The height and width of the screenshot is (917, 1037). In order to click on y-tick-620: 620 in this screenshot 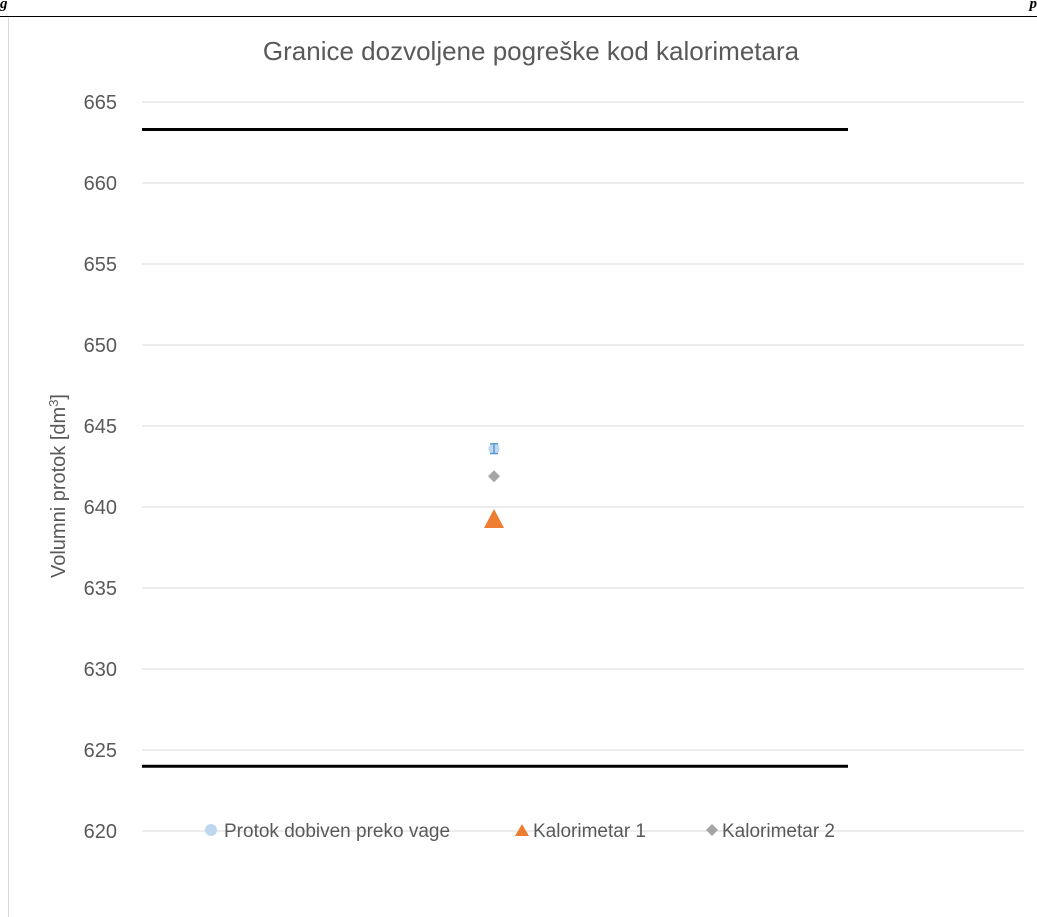, I will do `click(100, 832)`.